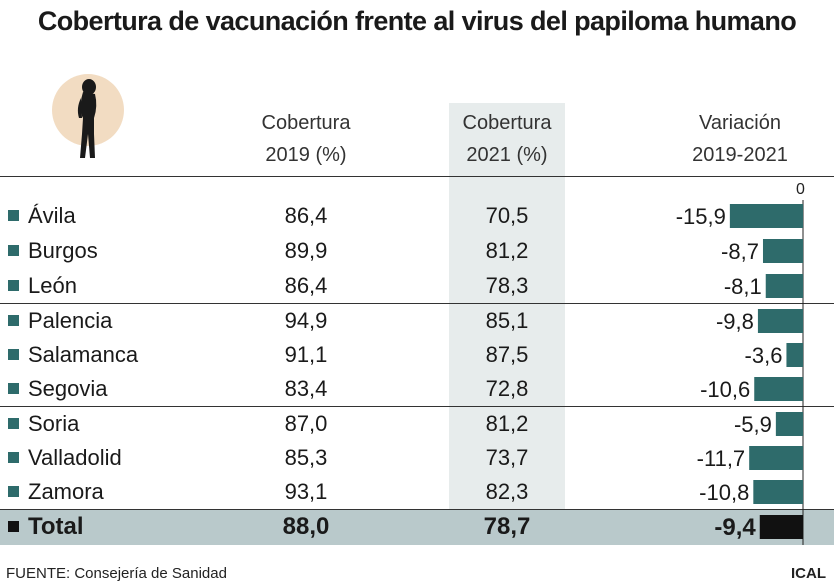  I want to click on table-row: Salamanca 91,1 87,5, so click(417, 355).